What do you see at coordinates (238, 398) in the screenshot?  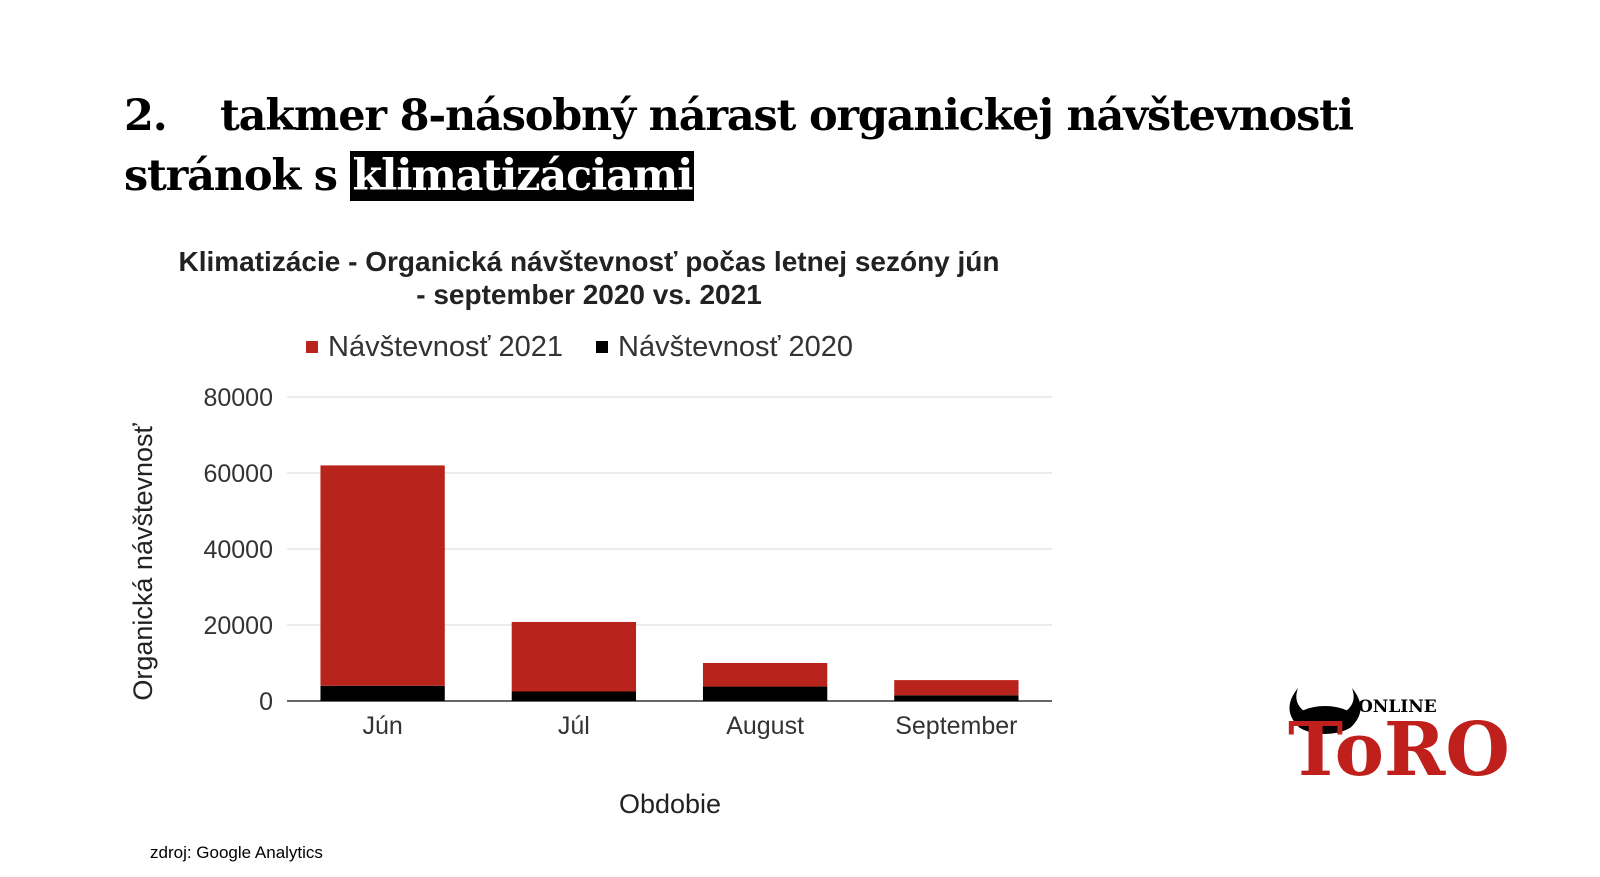 I see `y-tick-label: 80000` at bounding box center [238, 398].